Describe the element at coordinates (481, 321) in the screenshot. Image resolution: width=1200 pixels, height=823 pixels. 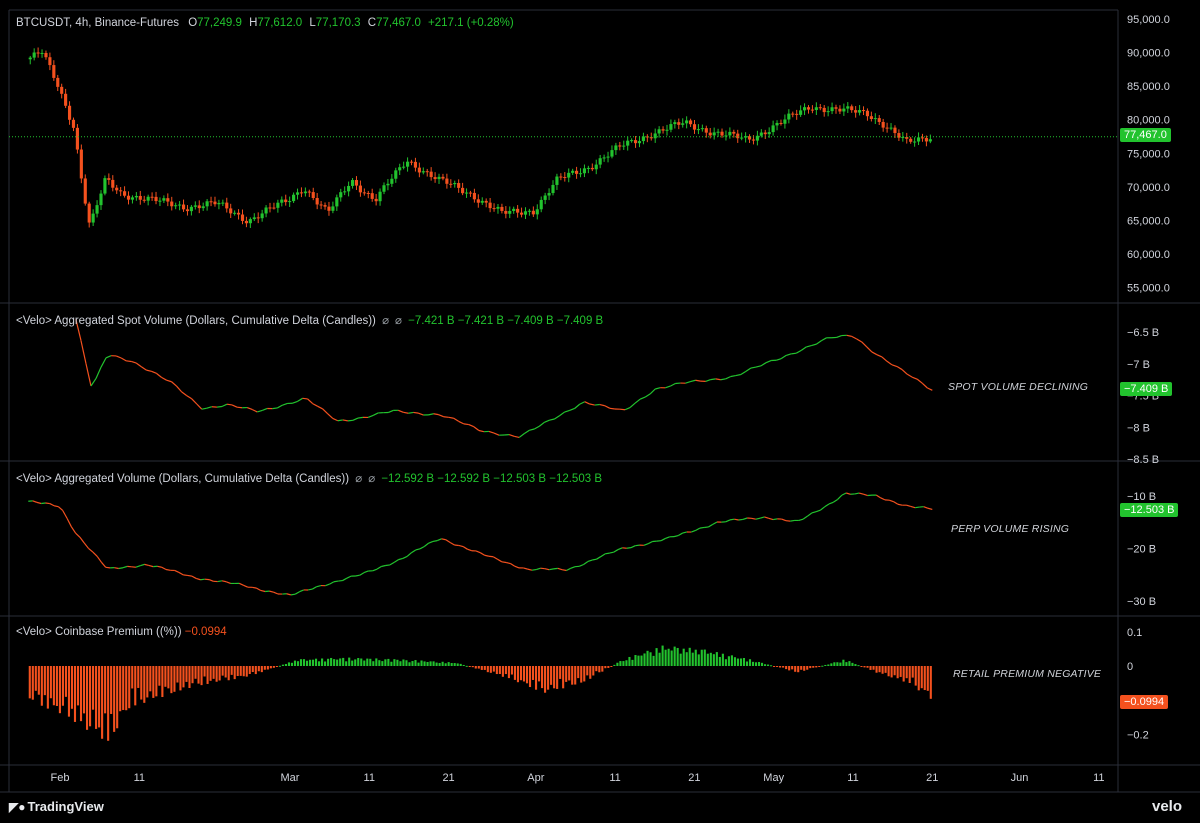
I see `spot-value: −7.421 B` at that location.